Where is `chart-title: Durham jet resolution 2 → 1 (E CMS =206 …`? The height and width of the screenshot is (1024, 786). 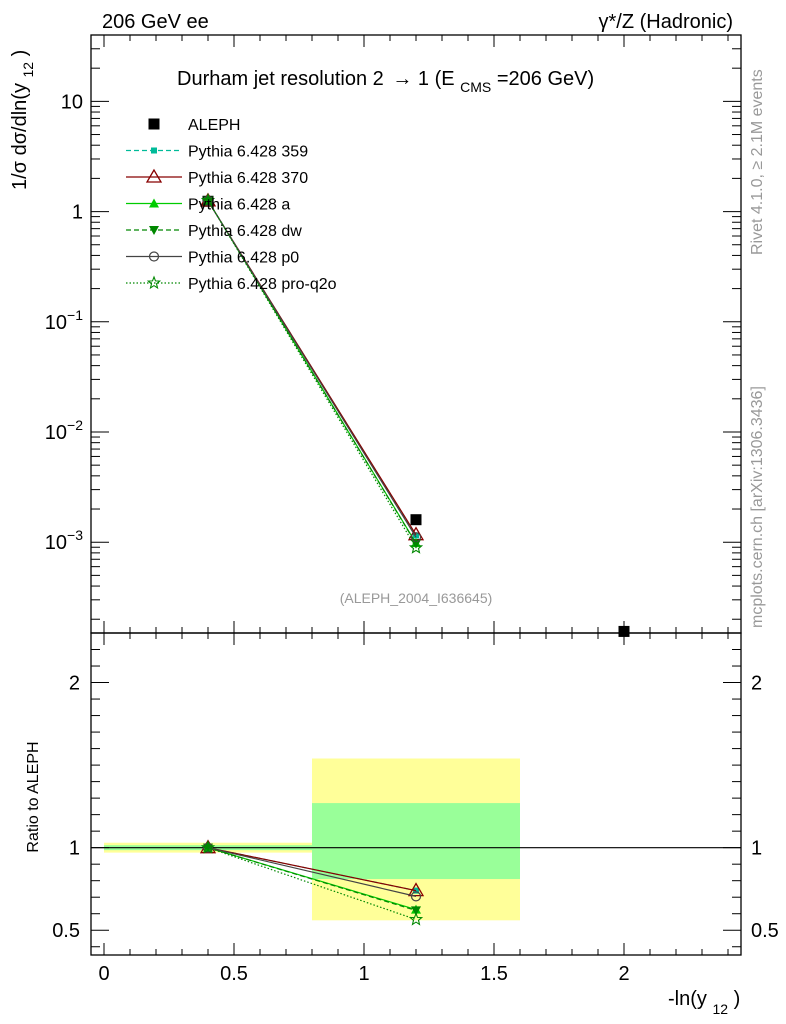 chart-title: Durham jet resolution 2 → 1 (E CMS =206 … is located at coordinates (385, 82).